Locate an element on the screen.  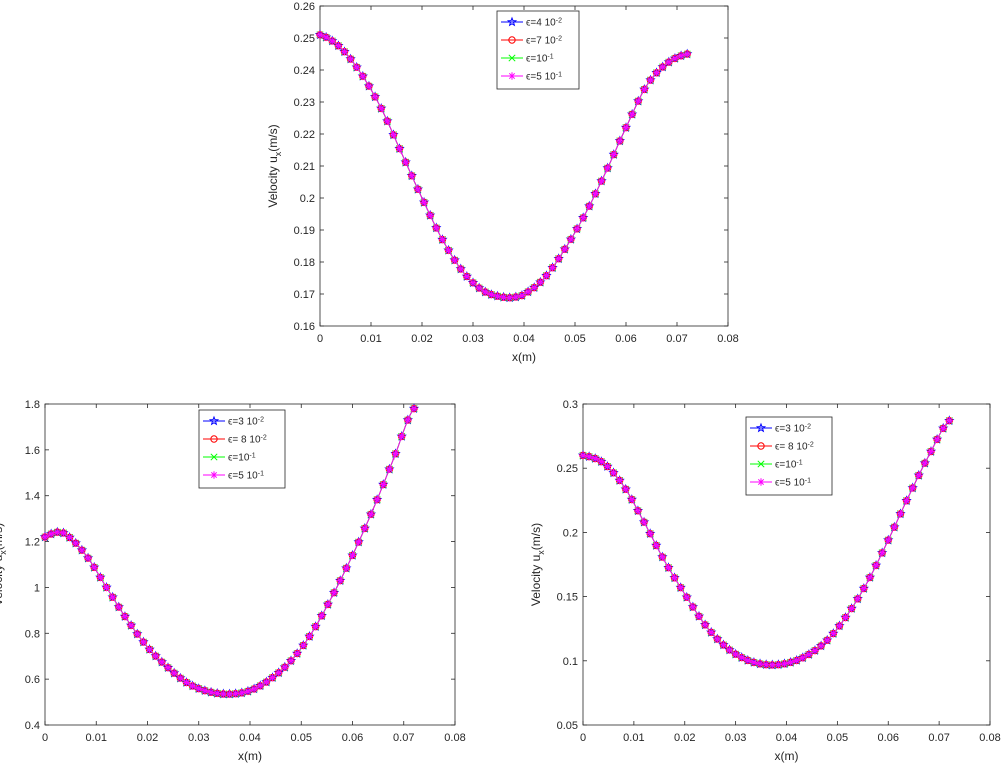
y-tick-label: 1.4 is located at coordinates (32, 497).